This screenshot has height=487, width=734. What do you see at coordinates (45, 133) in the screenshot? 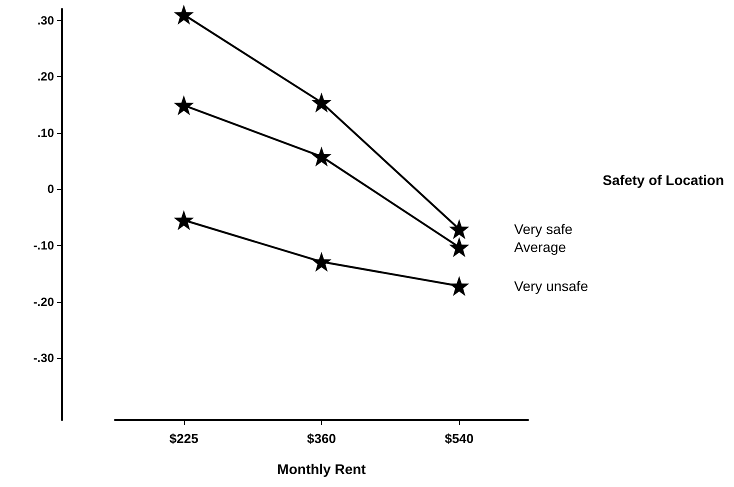
I see `y-tick-label: .10` at bounding box center [45, 133].